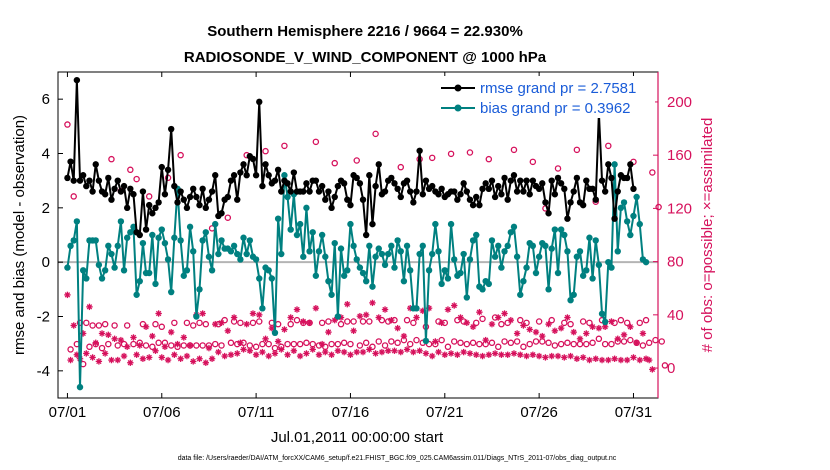  I want to click on y-tick-label: -2, so click(43, 317).